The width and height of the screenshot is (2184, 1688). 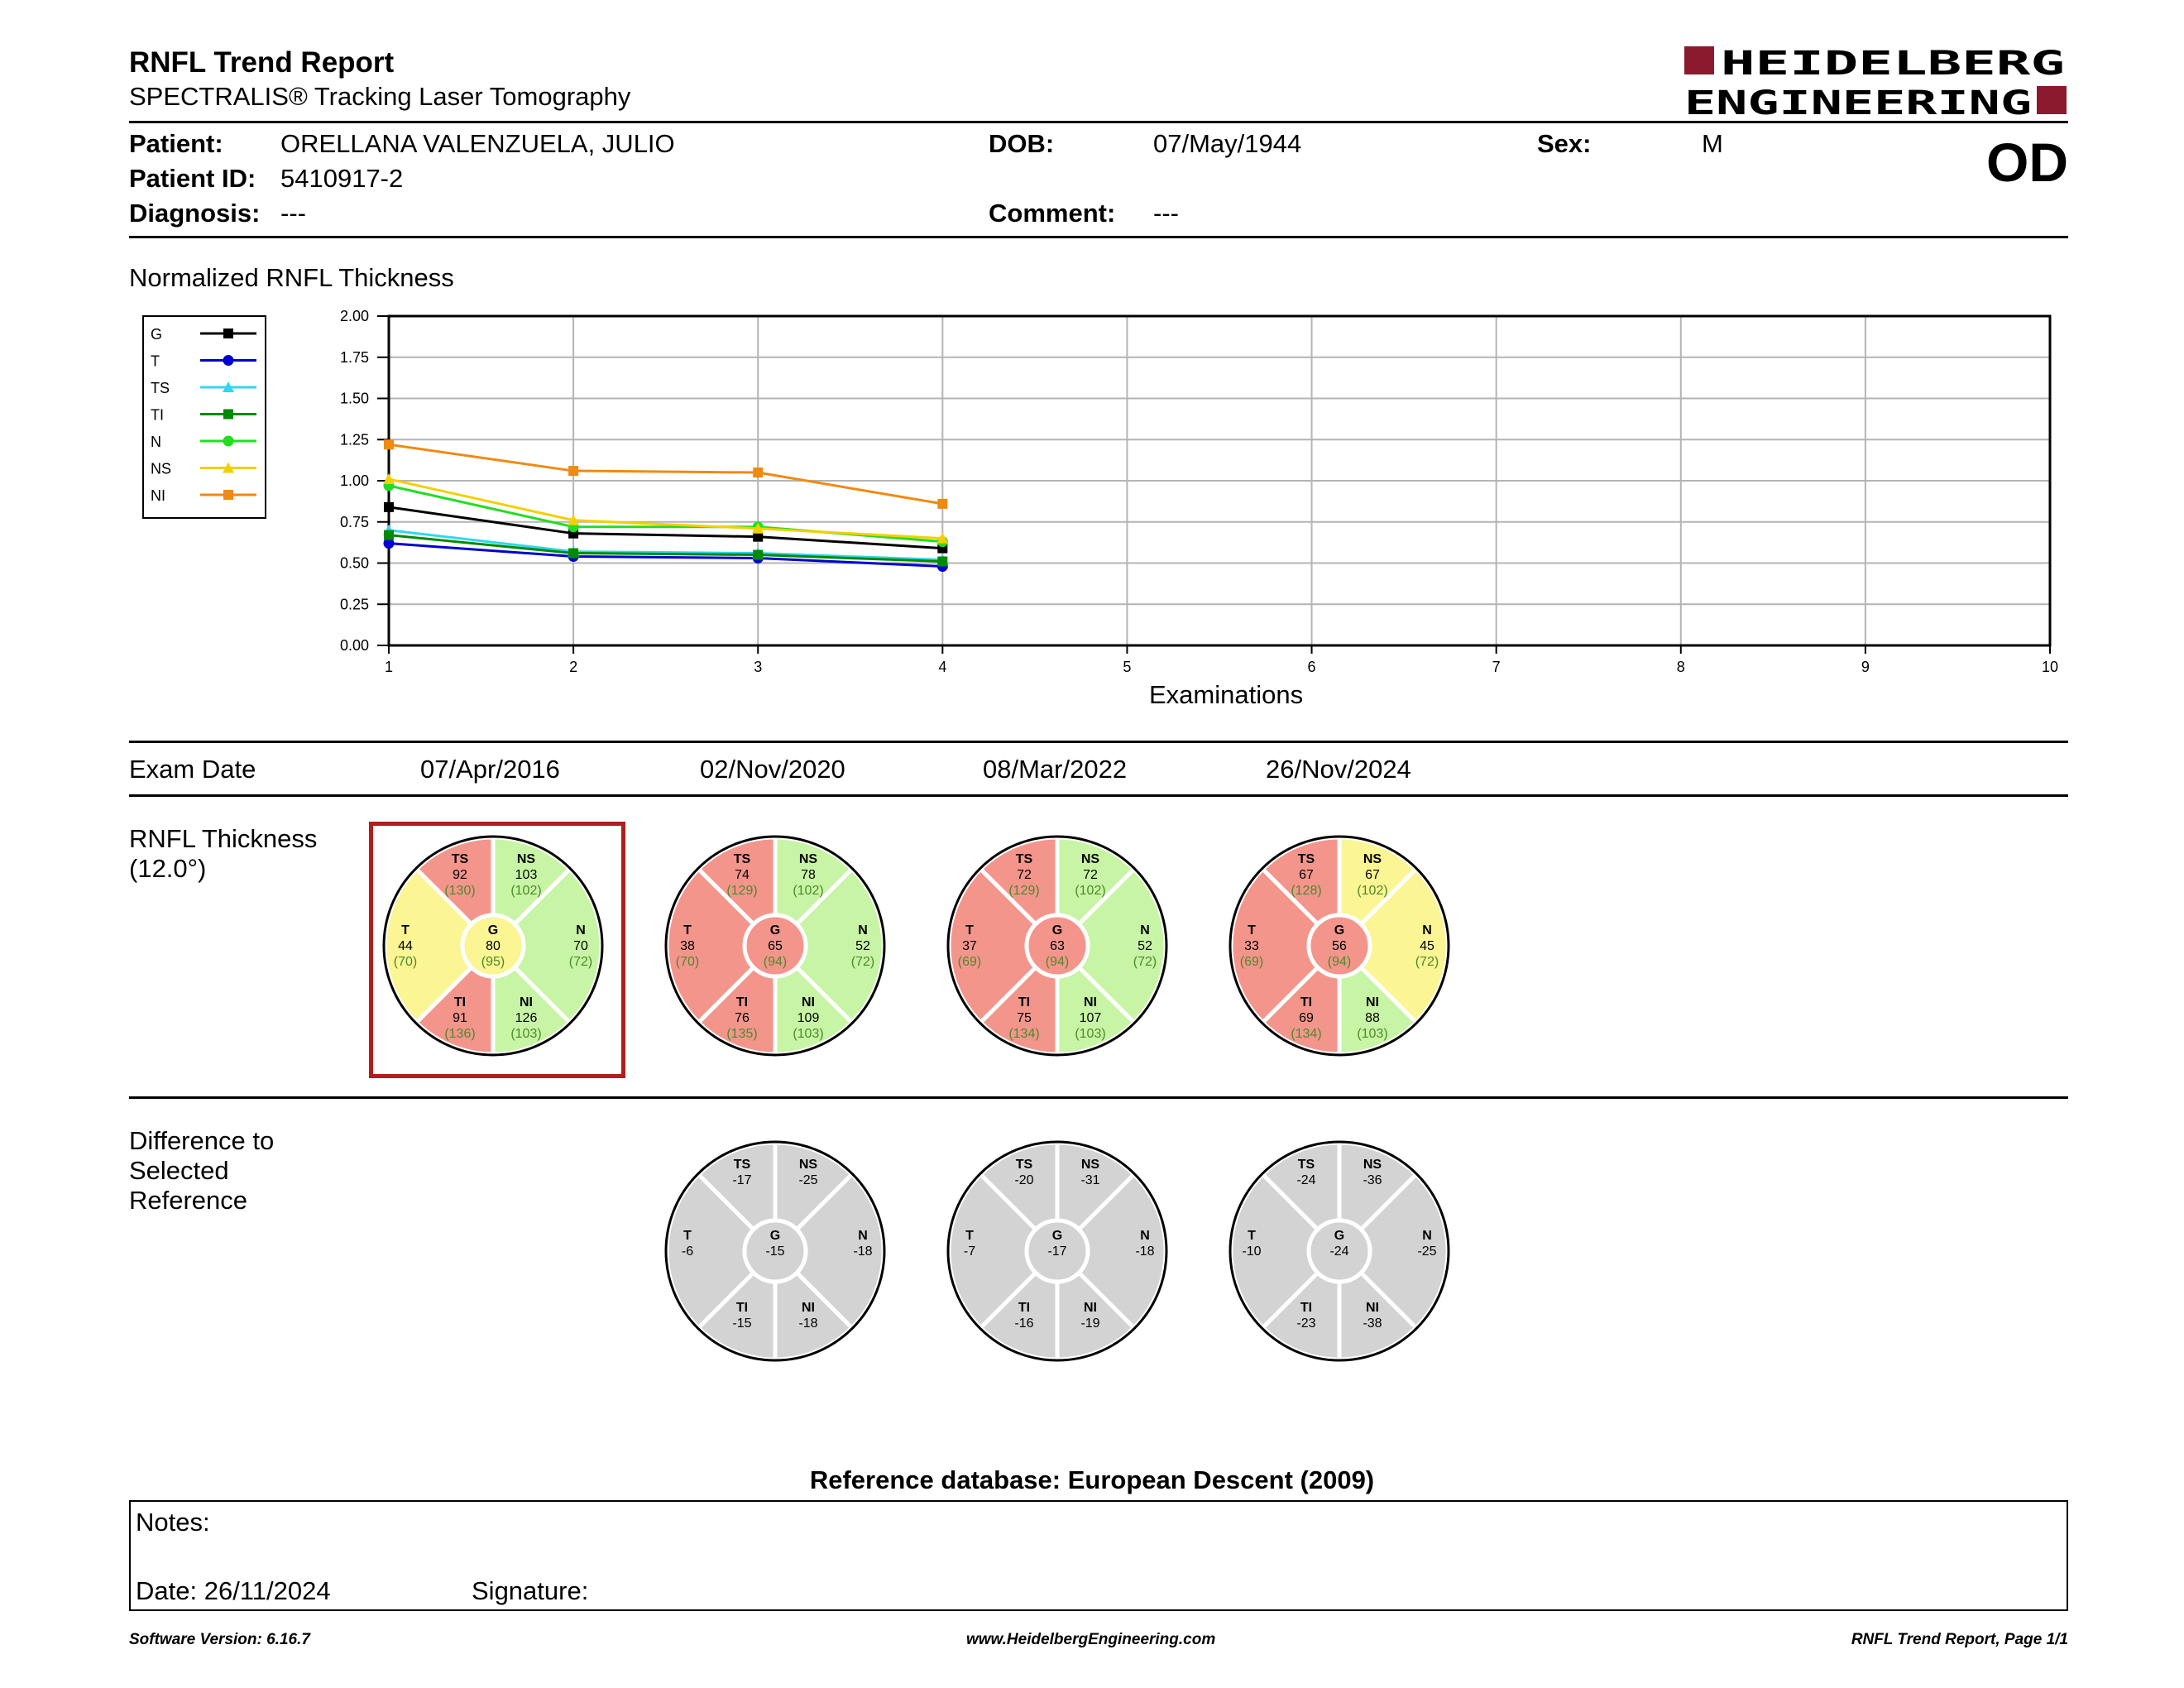 What do you see at coordinates (808, 1034) in the screenshot?
I see `sector-reference-ni: (103)` at bounding box center [808, 1034].